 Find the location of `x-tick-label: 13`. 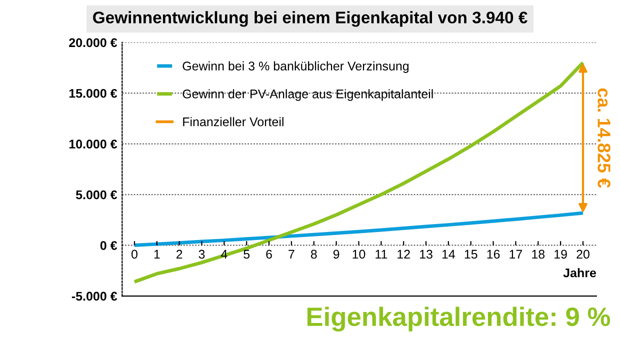

x-tick-label: 13 is located at coordinates (426, 254).